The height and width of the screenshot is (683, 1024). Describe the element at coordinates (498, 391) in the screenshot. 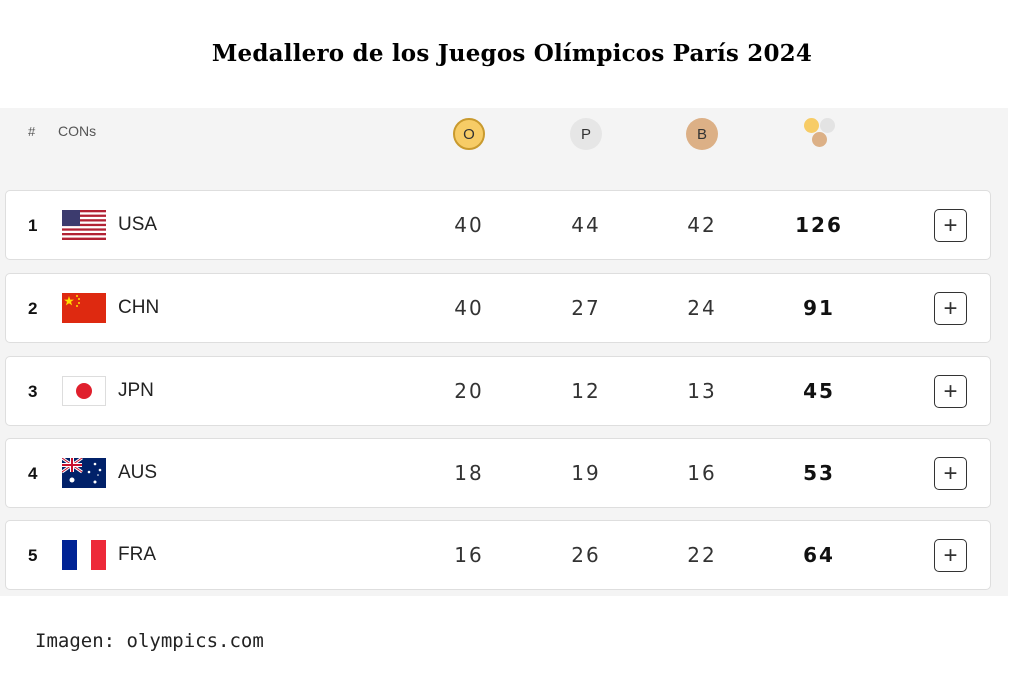

I see `table-row: 3 JPN 20 12 13 45 +` at that location.